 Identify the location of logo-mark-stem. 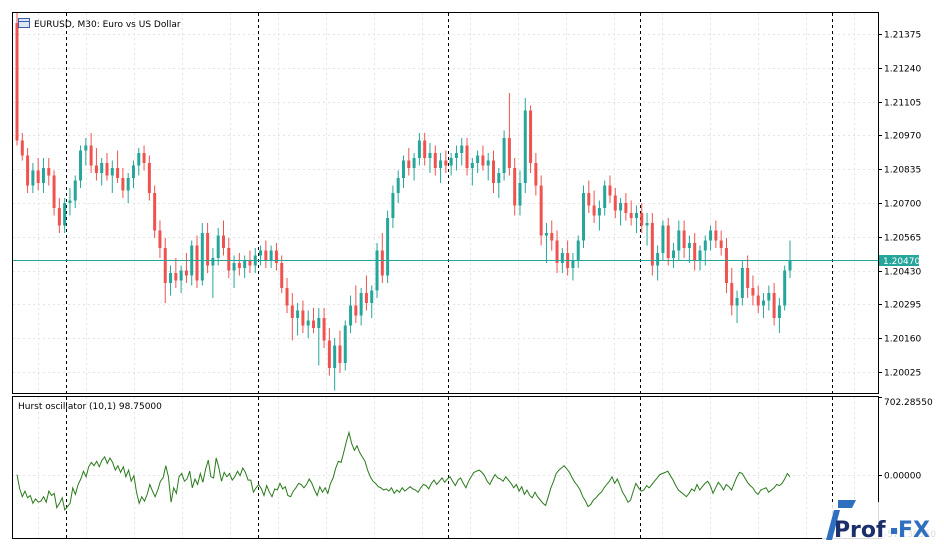
(833, 525).